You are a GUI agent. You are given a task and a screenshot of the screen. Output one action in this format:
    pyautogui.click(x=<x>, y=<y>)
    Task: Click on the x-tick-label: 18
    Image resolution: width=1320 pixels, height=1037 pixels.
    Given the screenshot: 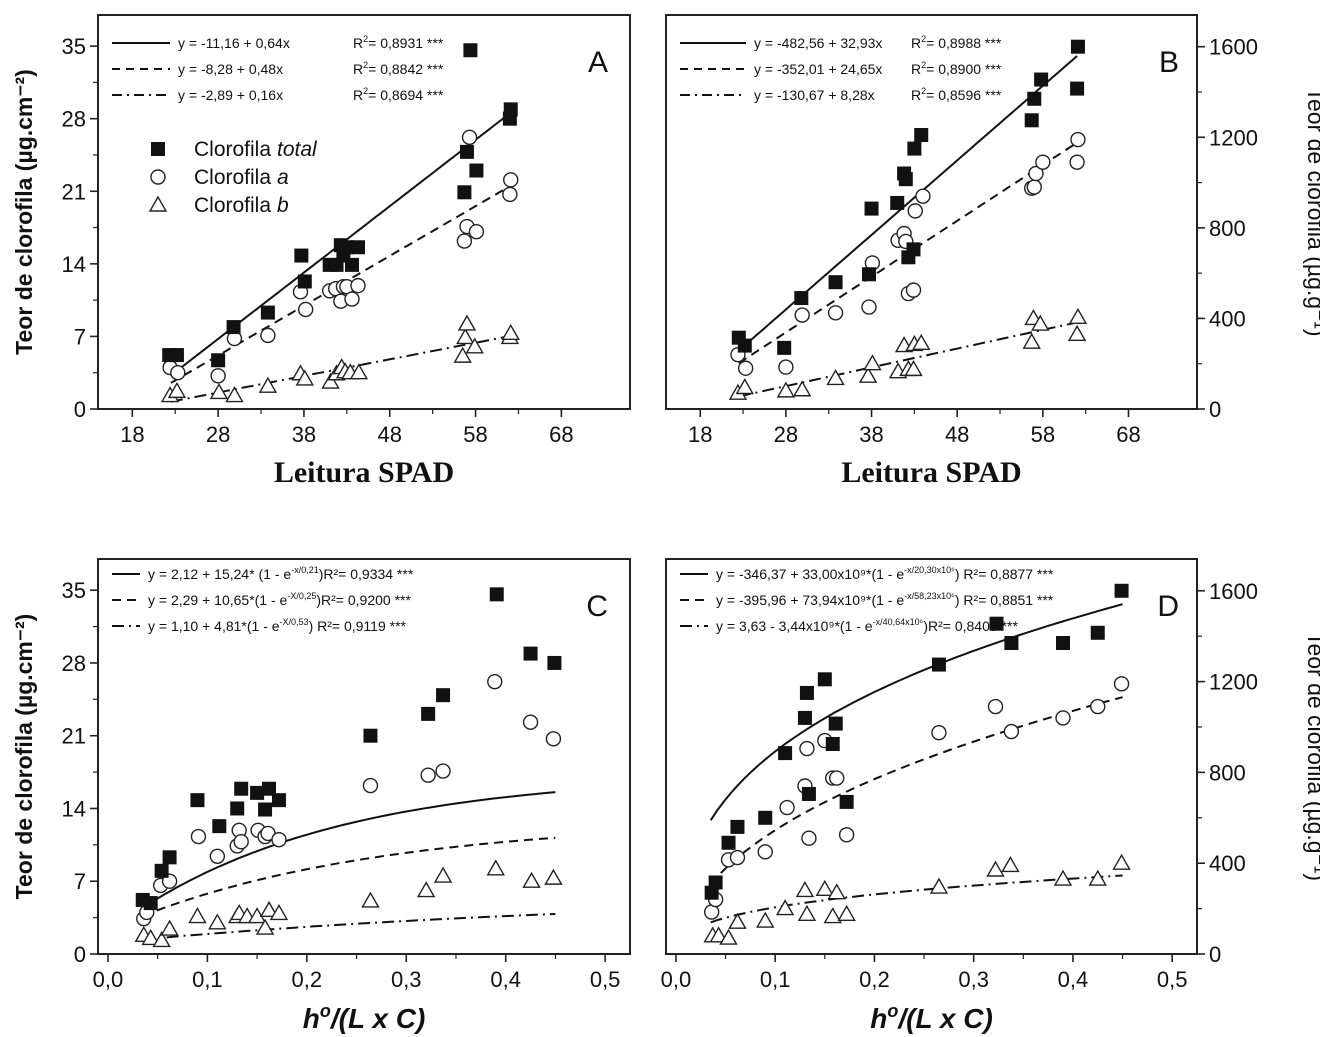 What is the action you would take?
    pyautogui.click(x=700, y=434)
    